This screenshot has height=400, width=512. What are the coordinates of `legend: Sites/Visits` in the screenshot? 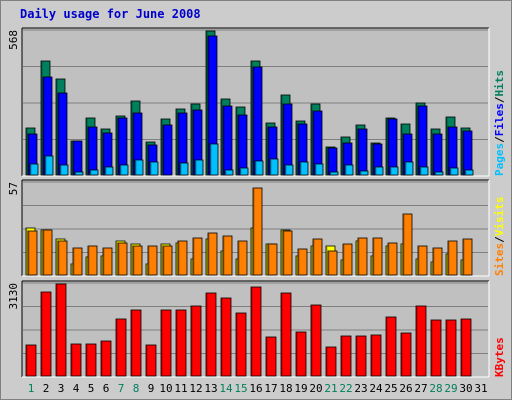 It's located at (499, 237).